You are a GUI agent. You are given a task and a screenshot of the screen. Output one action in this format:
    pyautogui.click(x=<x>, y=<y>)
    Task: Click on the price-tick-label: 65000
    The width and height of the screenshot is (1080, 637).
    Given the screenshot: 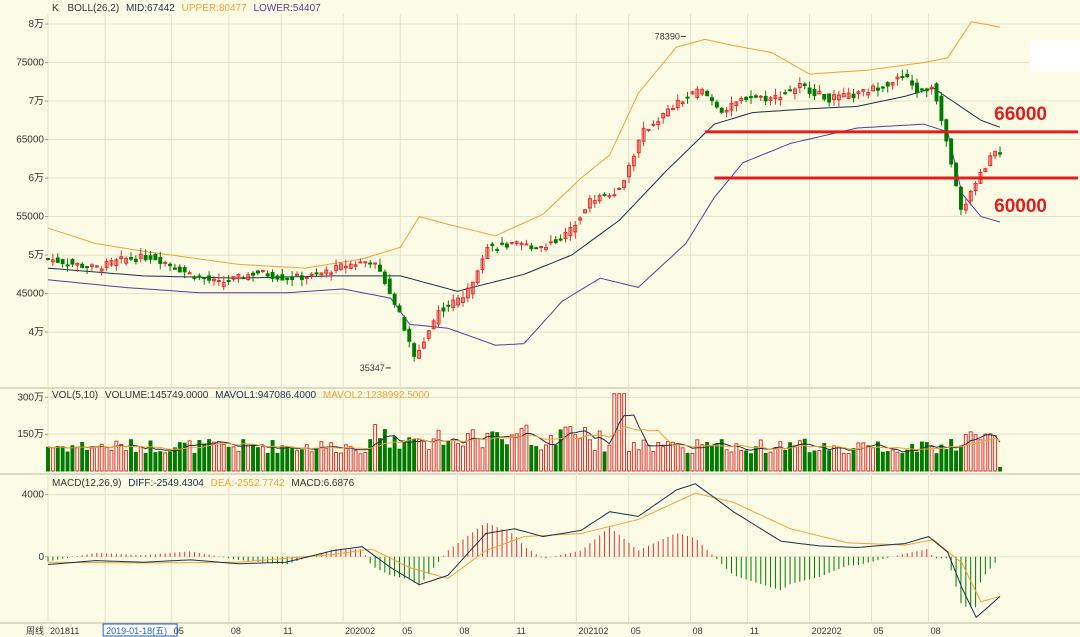 What is the action you would take?
    pyautogui.click(x=30, y=140)
    